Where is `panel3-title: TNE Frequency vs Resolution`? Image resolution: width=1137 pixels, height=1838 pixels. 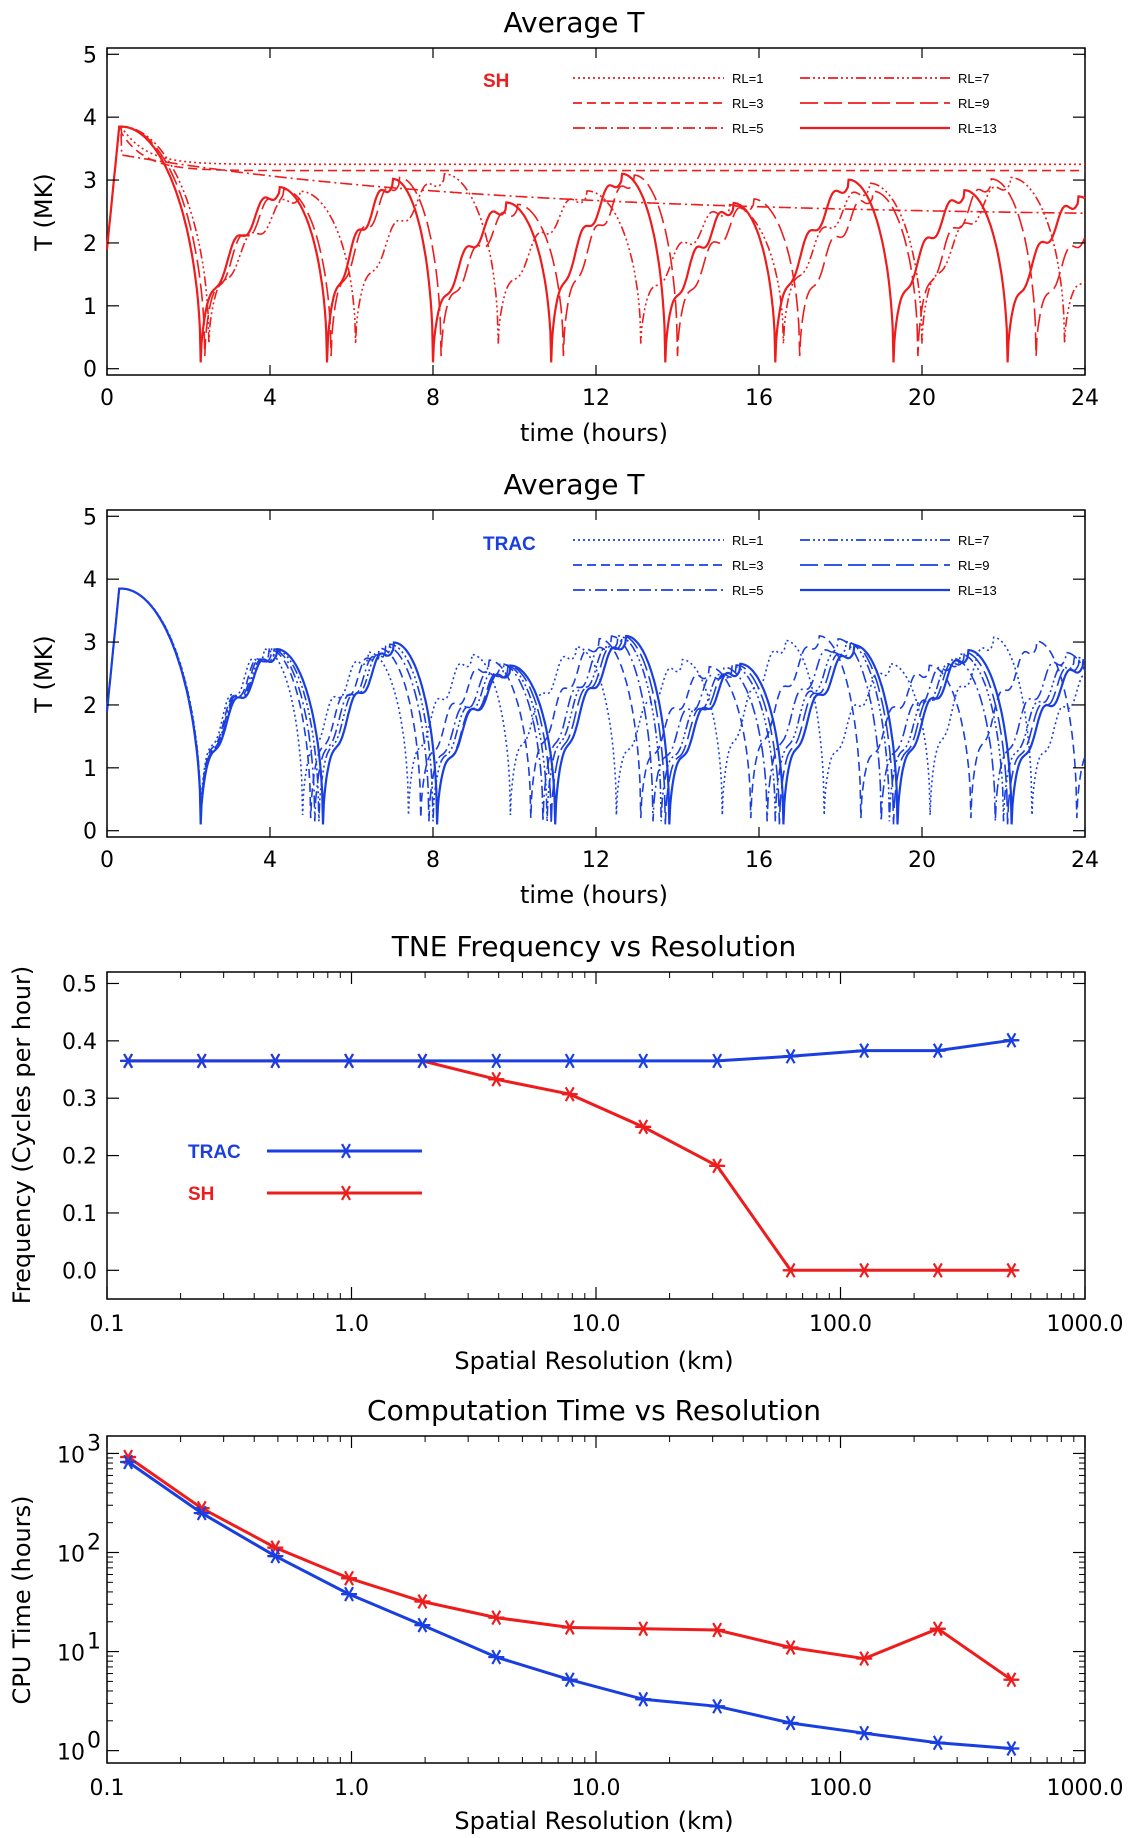 panel3-title: TNE Frequency vs Resolution is located at coordinates (594, 946).